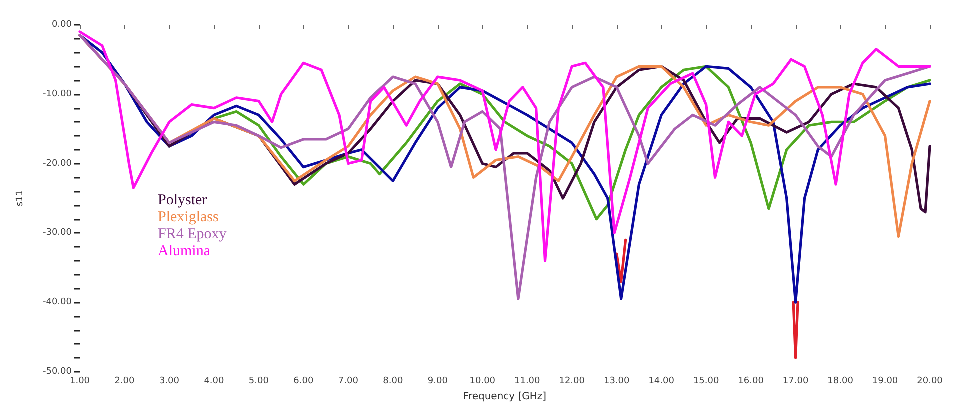 Image resolution: width=954 pixels, height=415 pixels. I want to click on y-tick-label: -20.00, so click(57, 163).